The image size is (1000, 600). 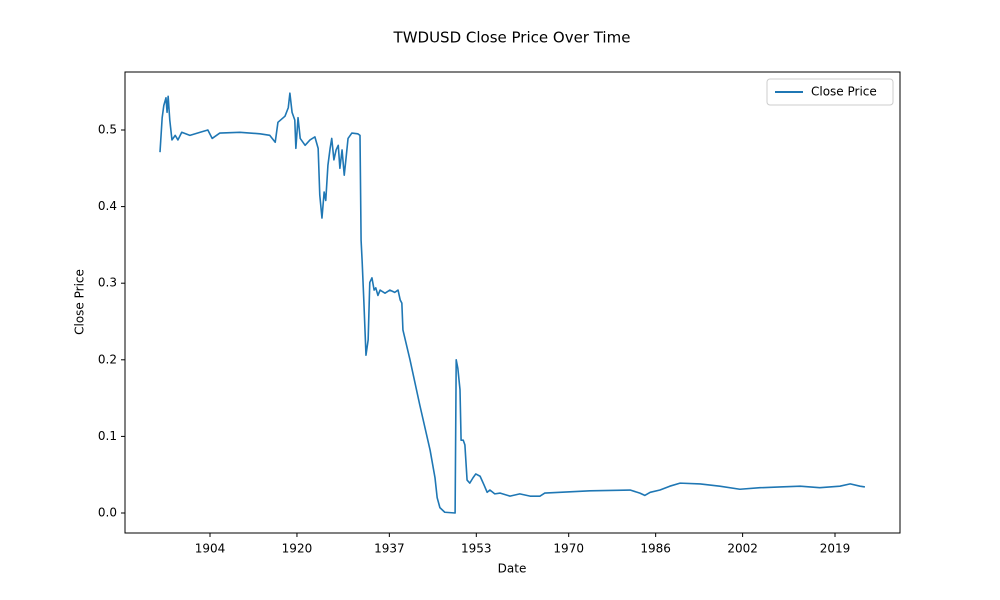 I want to click on y-tick-label: 0.4, so click(x=107, y=206).